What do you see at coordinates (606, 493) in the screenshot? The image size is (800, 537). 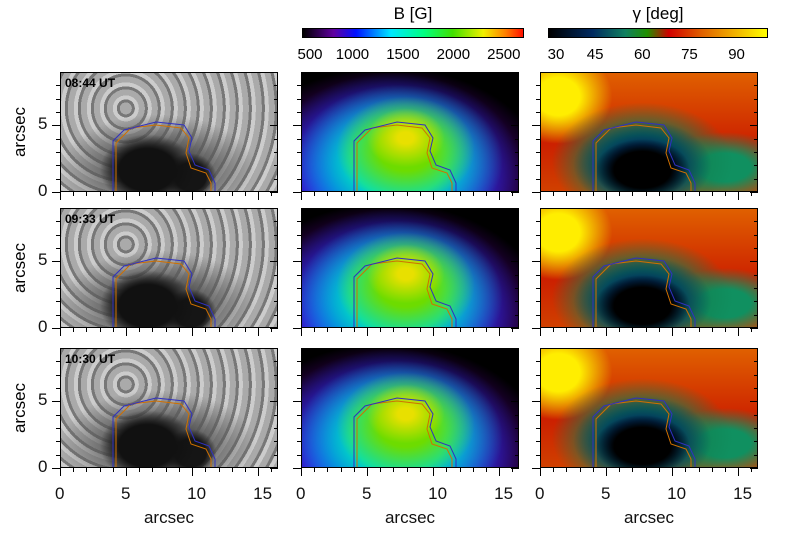 I see `x-tick-label: 5` at bounding box center [606, 493].